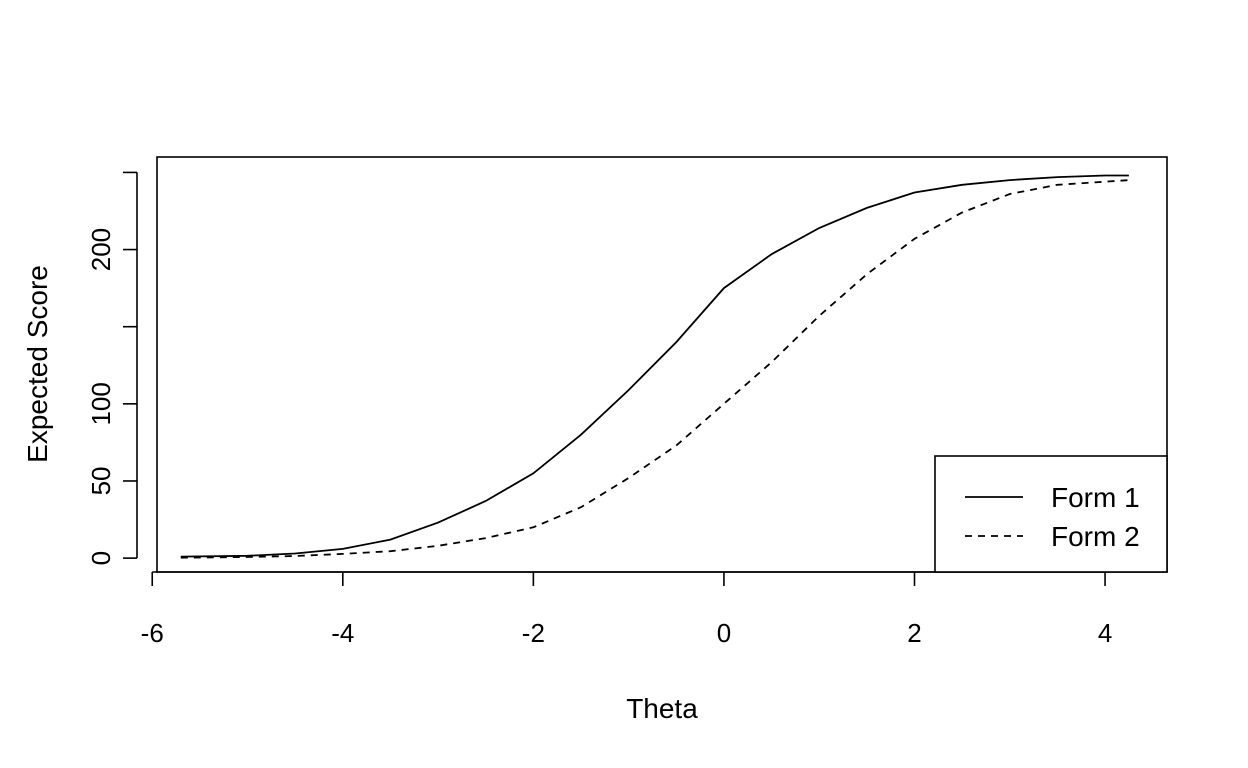 The width and height of the screenshot is (1248, 768). Describe the element at coordinates (112, 368) in the screenshot. I see `y-axis: 0 50 100 200` at that location.